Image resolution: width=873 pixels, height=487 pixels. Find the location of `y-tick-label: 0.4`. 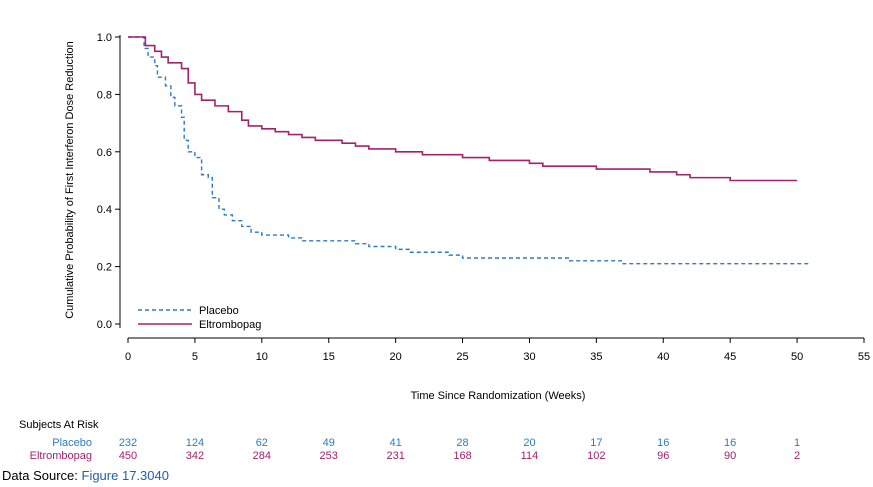

y-tick-label: 0.4 is located at coordinates (104, 210).